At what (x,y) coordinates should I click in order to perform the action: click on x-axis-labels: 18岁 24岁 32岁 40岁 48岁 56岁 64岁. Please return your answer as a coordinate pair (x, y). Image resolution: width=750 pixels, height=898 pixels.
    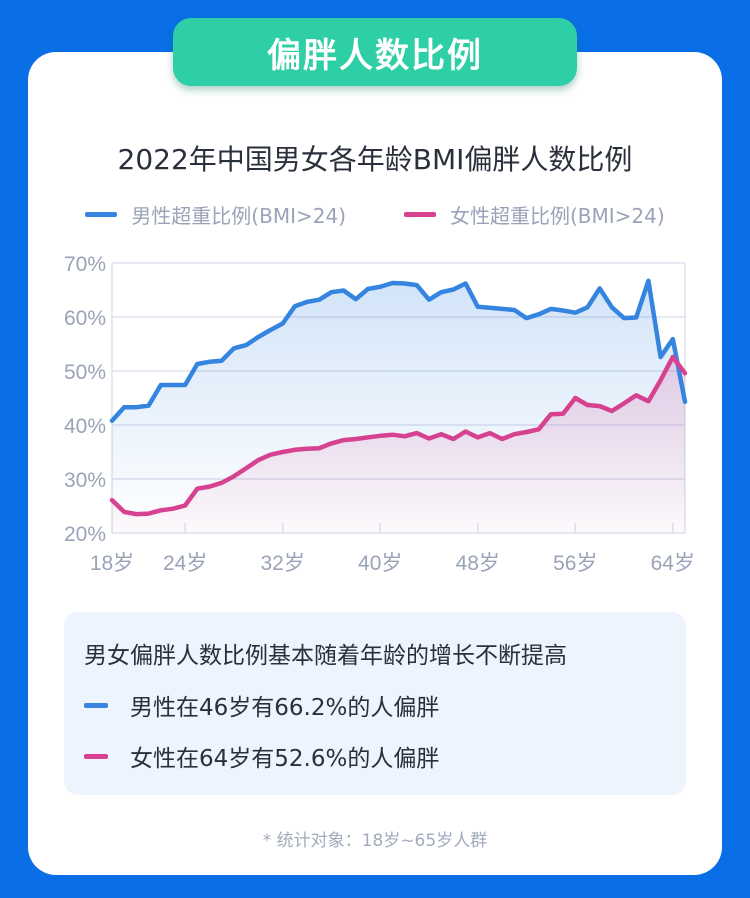
    Looking at the image, I should click on (392, 563).